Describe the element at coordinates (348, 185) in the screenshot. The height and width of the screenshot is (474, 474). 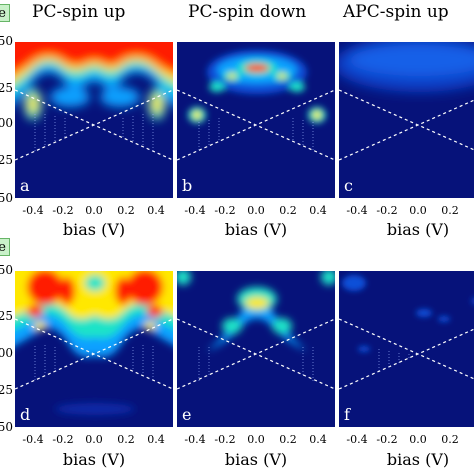
I see `panel-label-c: c` at that location.